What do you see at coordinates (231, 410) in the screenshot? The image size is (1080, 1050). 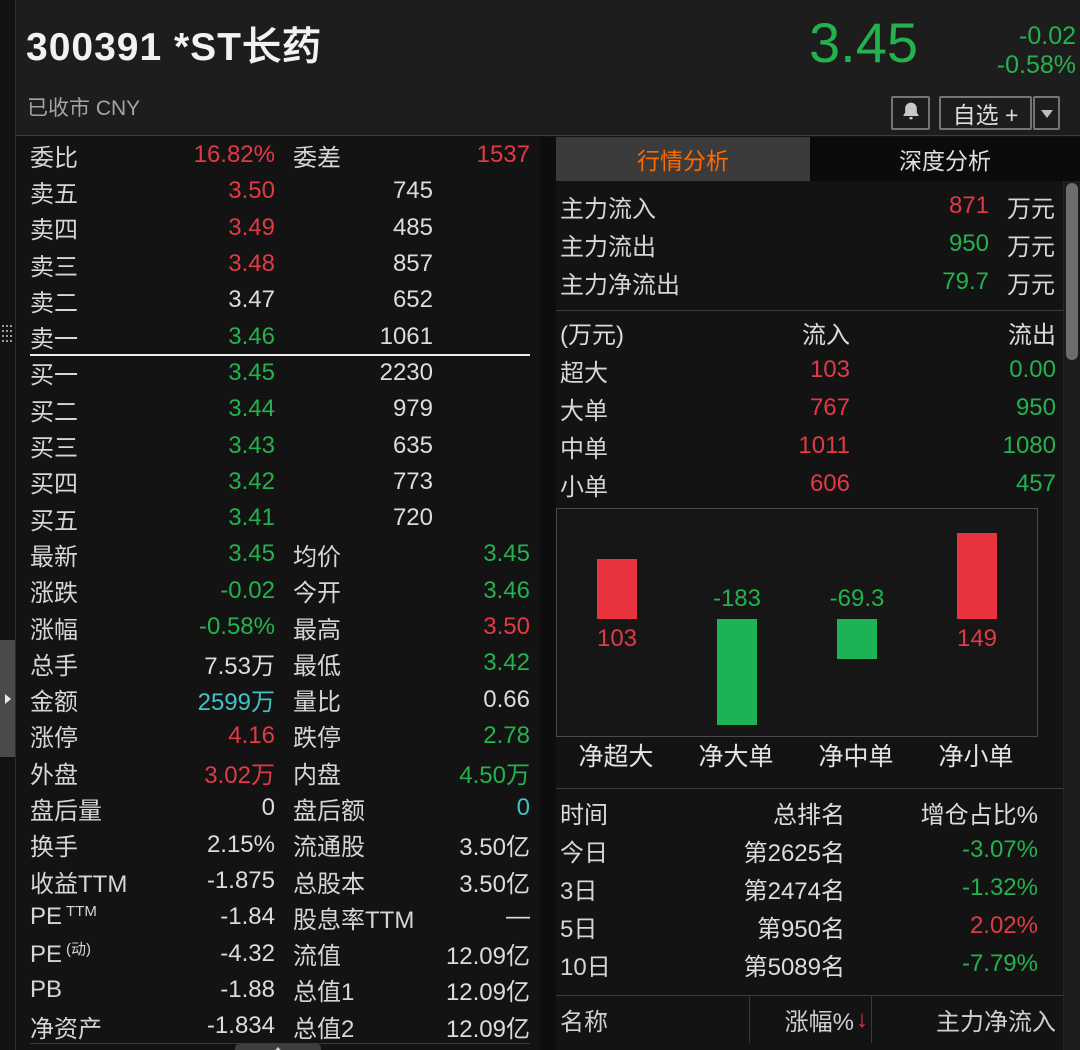 I see `bid-row-2: 买二 3.44 979` at bounding box center [231, 410].